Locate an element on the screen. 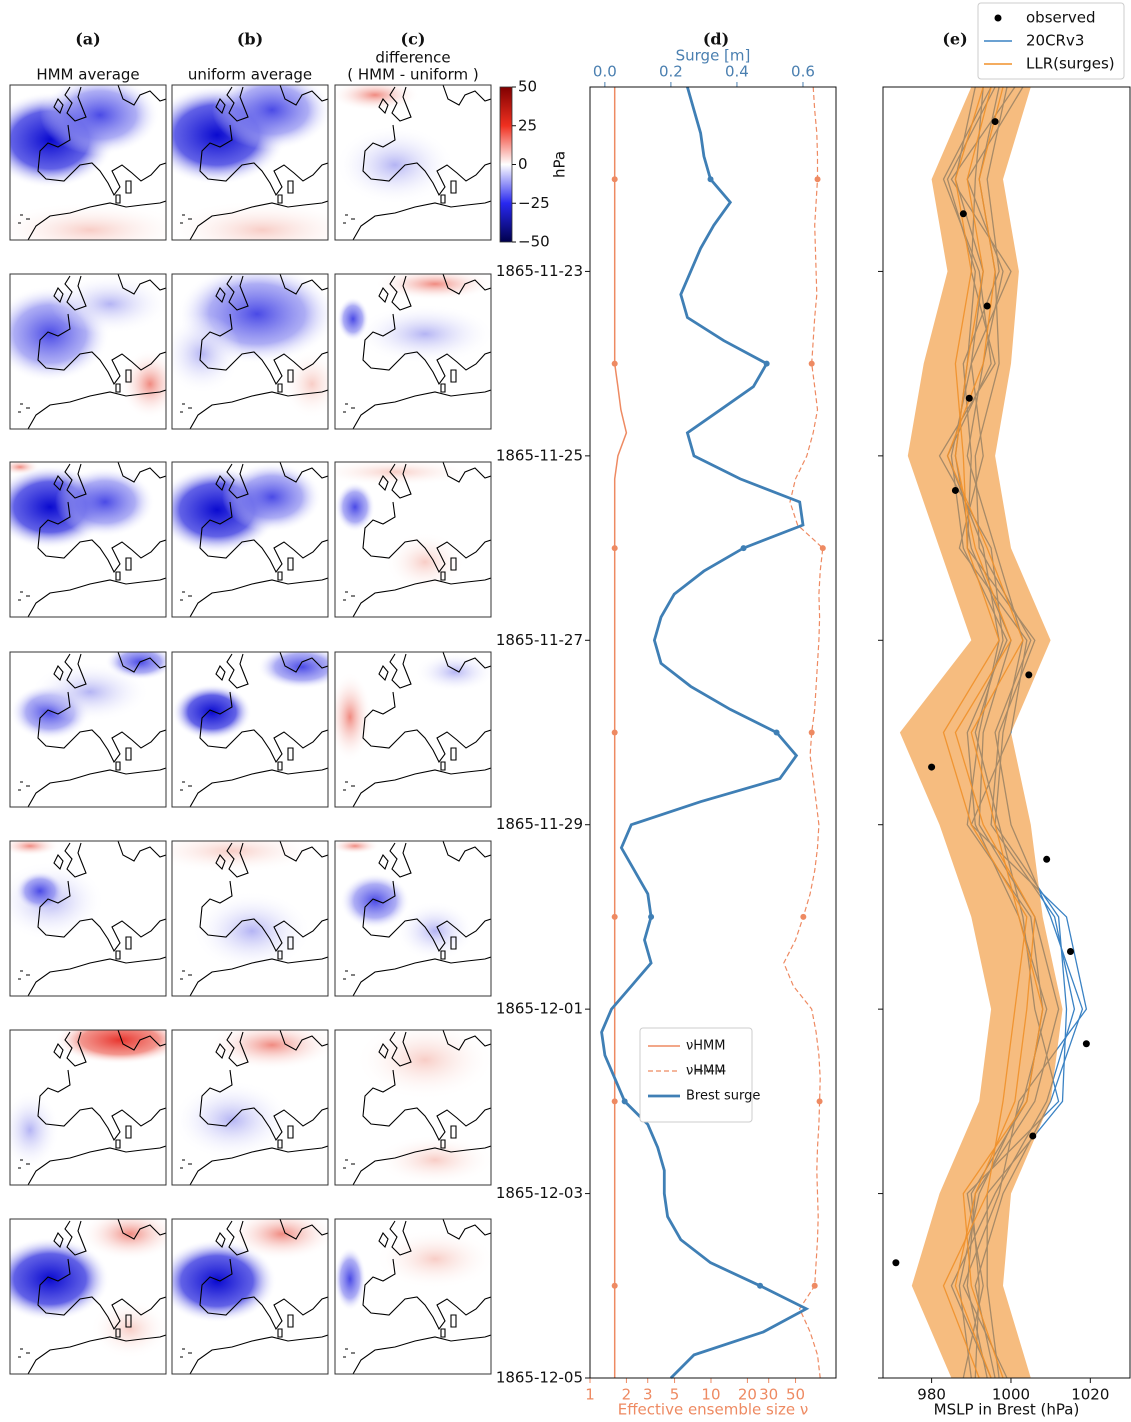  panel-label: (b) is located at coordinates (250, 39).